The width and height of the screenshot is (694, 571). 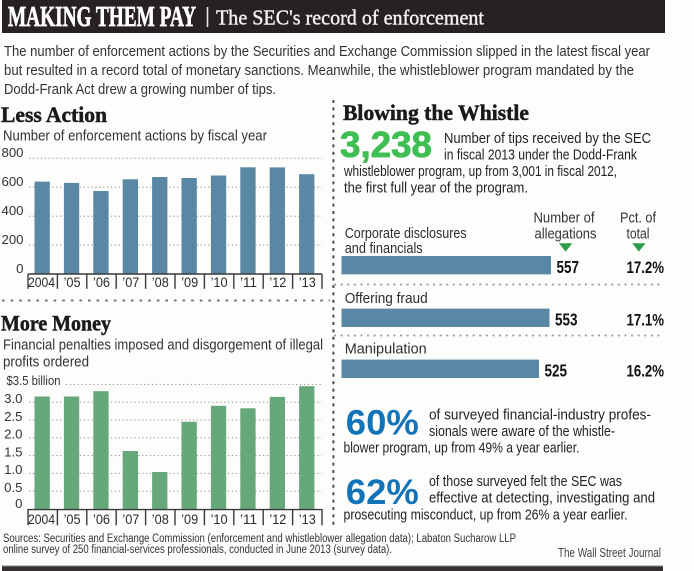 I want to click on svg-text:Number of tips received by the: Number of tips received by the SEC, so click(x=547, y=138).